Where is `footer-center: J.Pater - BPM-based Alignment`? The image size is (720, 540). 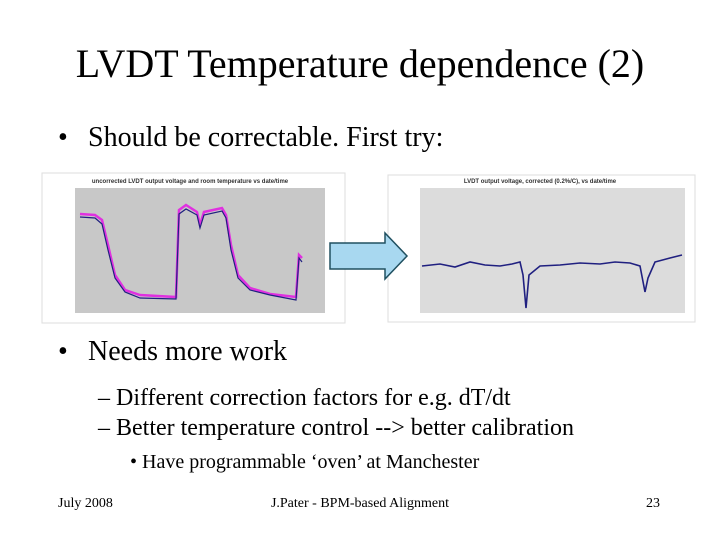
footer-center: J.Pater - BPM-based Alignment is located at coordinates (360, 503).